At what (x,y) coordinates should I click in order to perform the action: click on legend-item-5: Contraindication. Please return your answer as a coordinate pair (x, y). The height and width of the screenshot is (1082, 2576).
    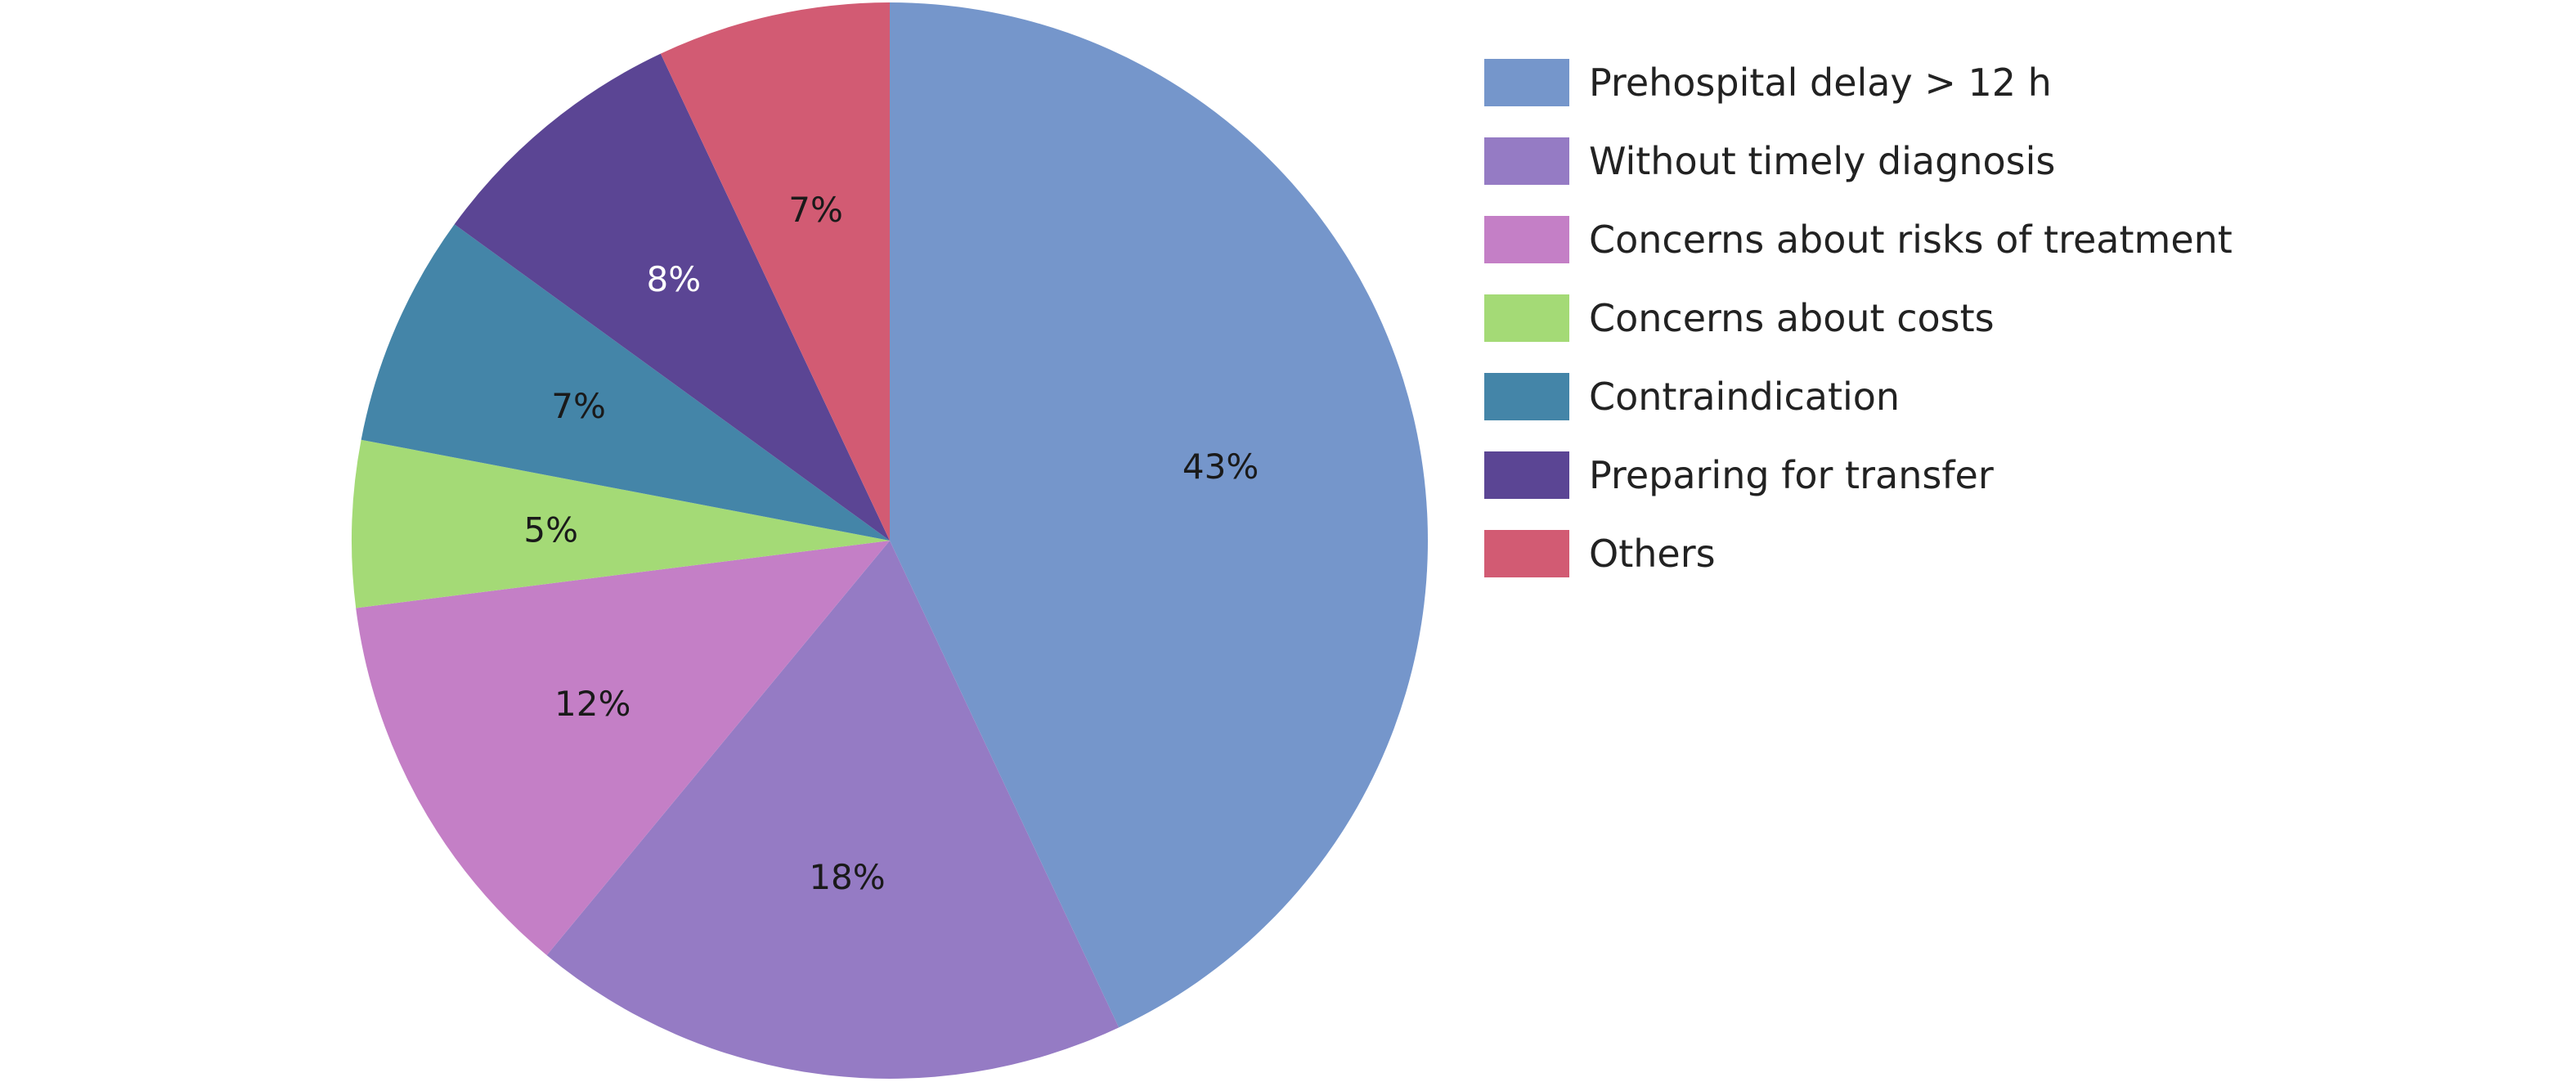
    Looking at the image, I should click on (1692, 396).